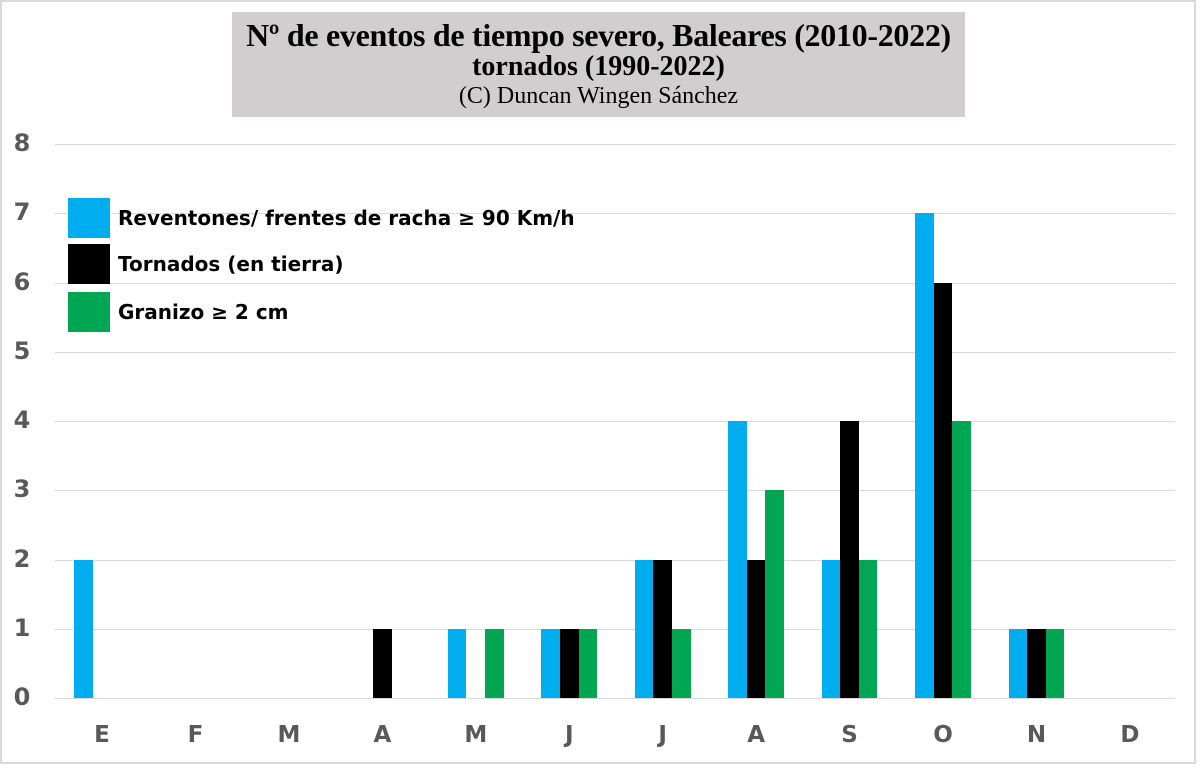 This screenshot has height=768, width=1200. I want to click on legend-item-granizo: Granizo ≥ 2 cm, so click(368, 312).